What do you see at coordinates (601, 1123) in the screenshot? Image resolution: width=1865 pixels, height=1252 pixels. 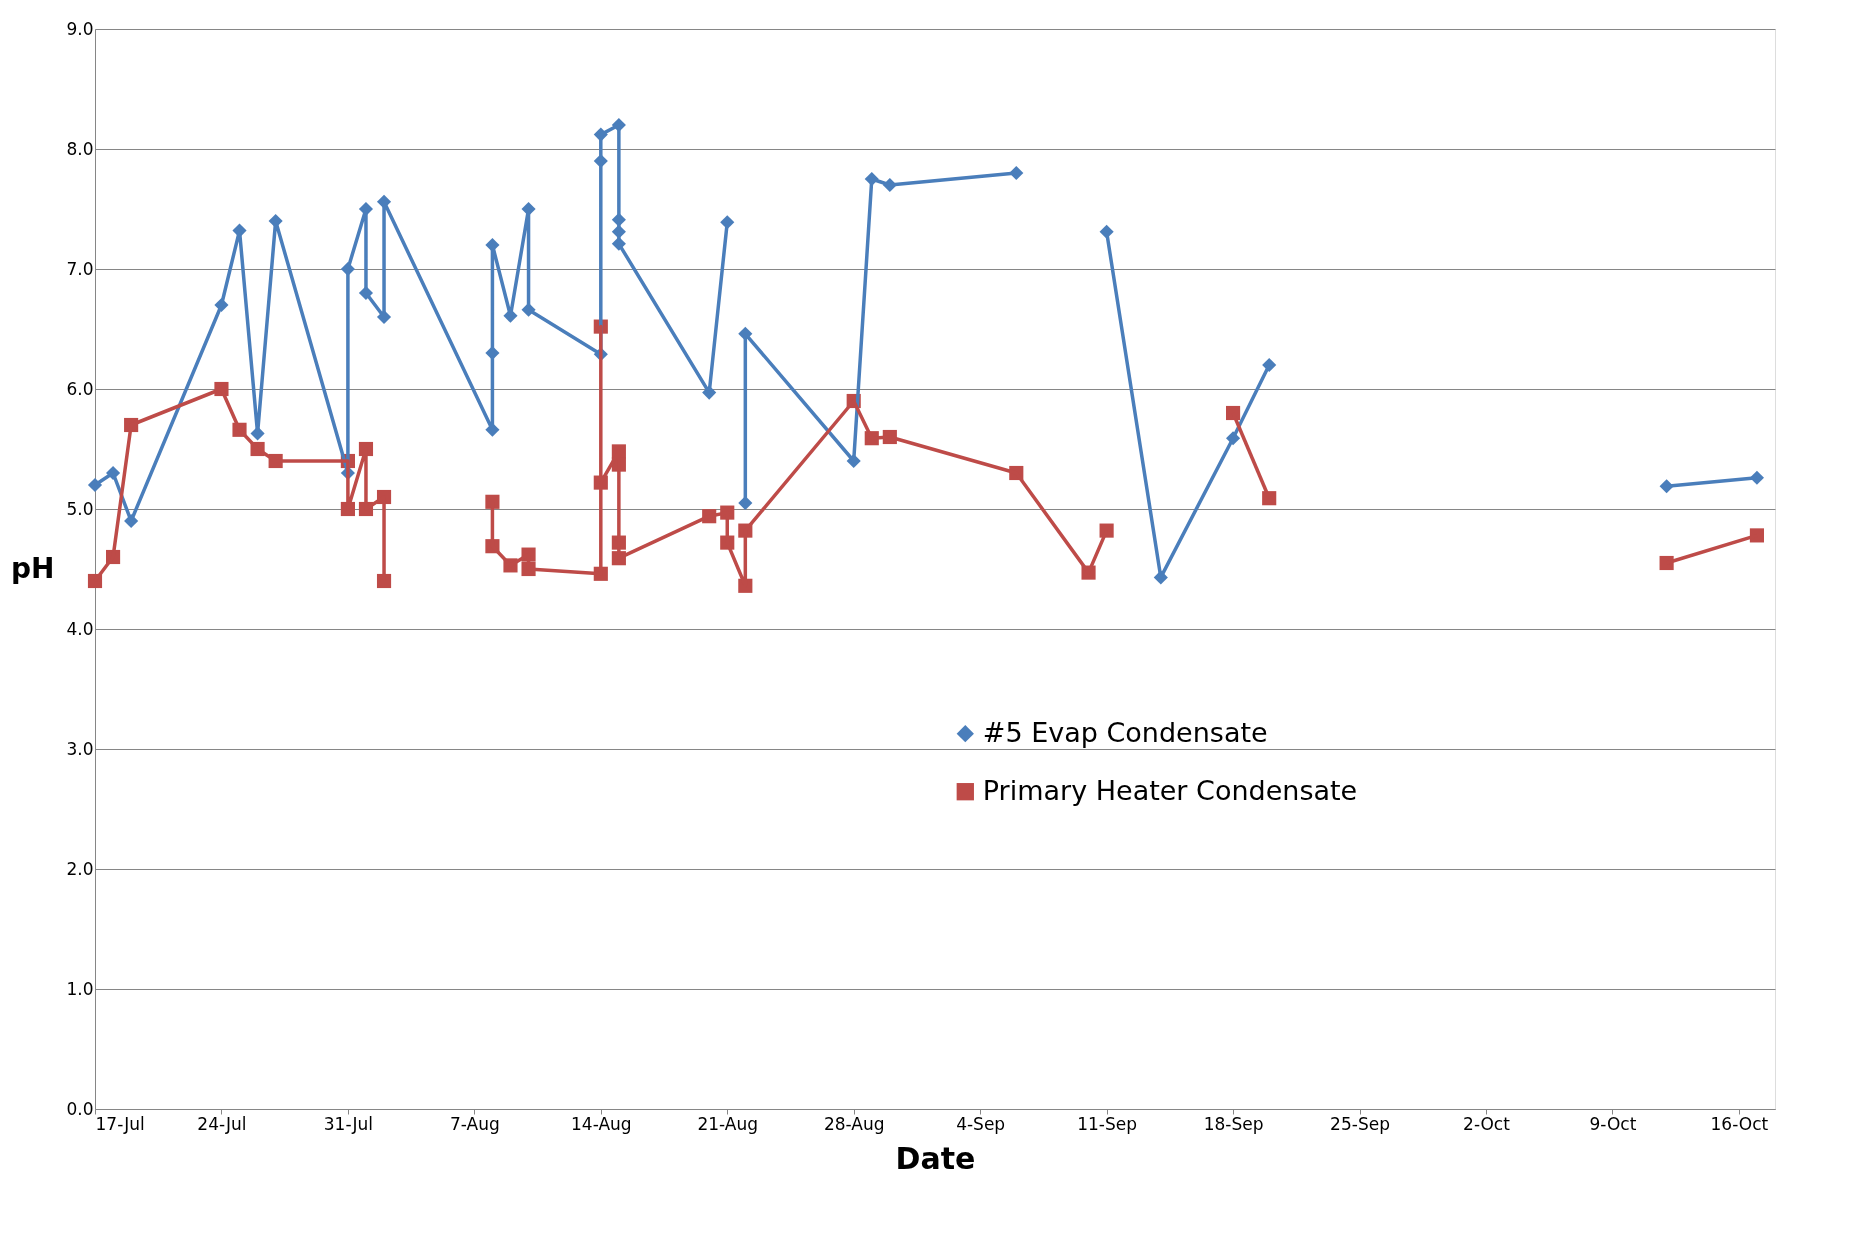 I see `x-tick-label: 14-Aug` at bounding box center [601, 1123].